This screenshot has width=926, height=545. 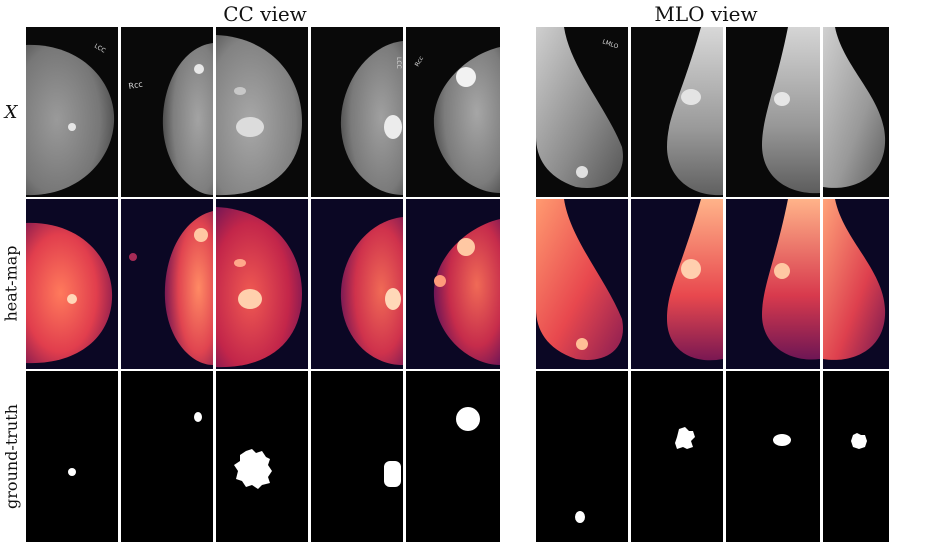 I want to click on row-label-heat-map: heat-map, so click(x=11, y=283).